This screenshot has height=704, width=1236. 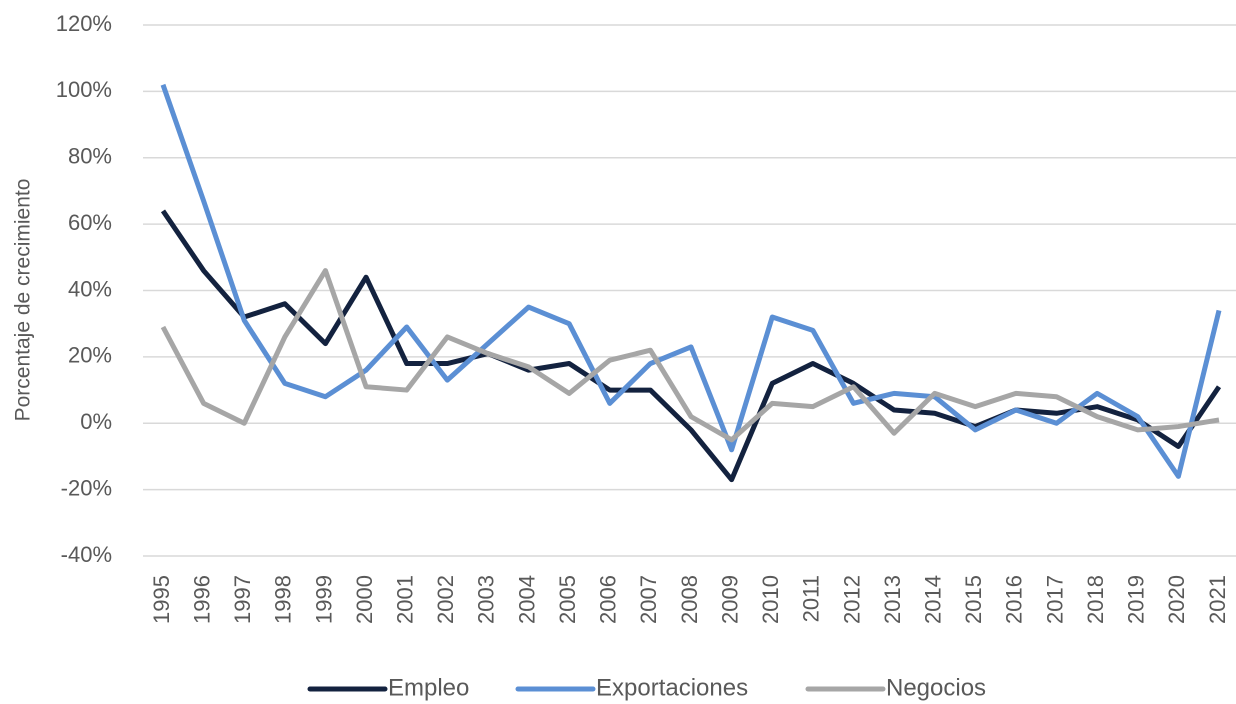 What do you see at coordinates (936, 687) in the screenshot?
I see `legend-label: Negocios` at bounding box center [936, 687].